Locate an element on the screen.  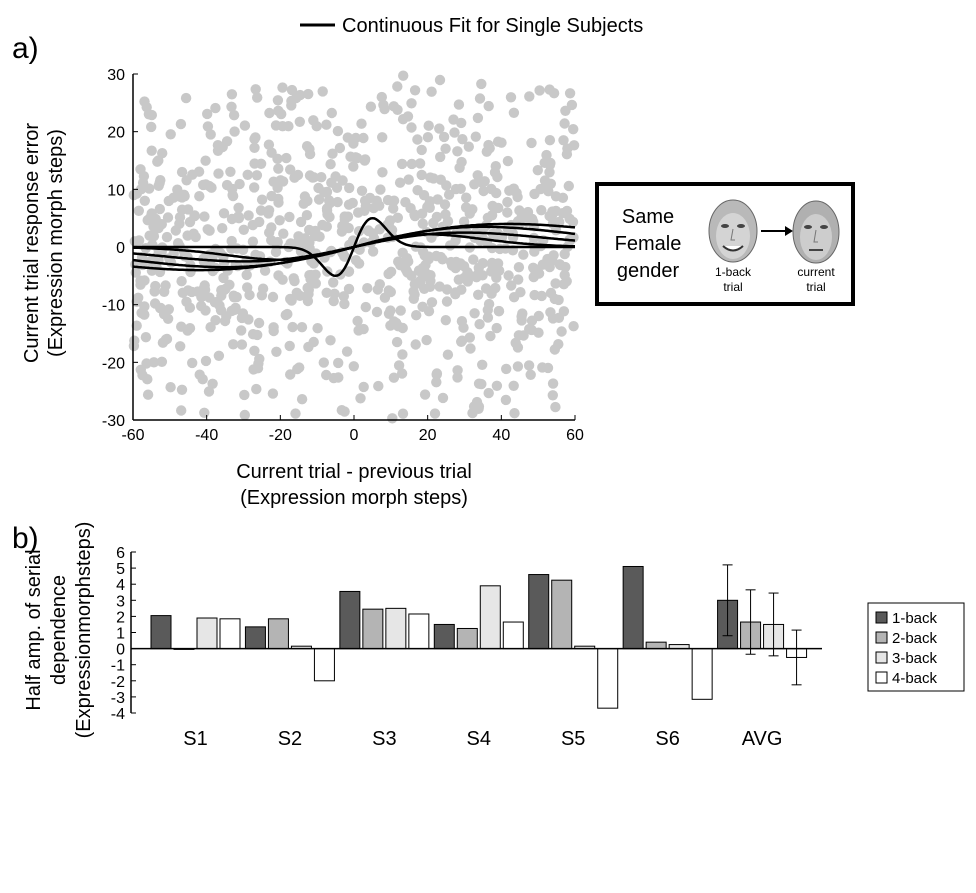
bar-category-label: S6 is located at coordinates (667, 739).